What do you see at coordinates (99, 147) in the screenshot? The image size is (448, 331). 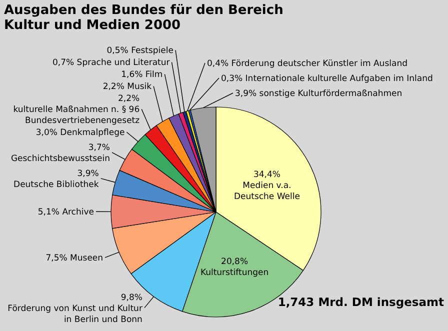 I see `data-label: 3,7%` at bounding box center [99, 147].